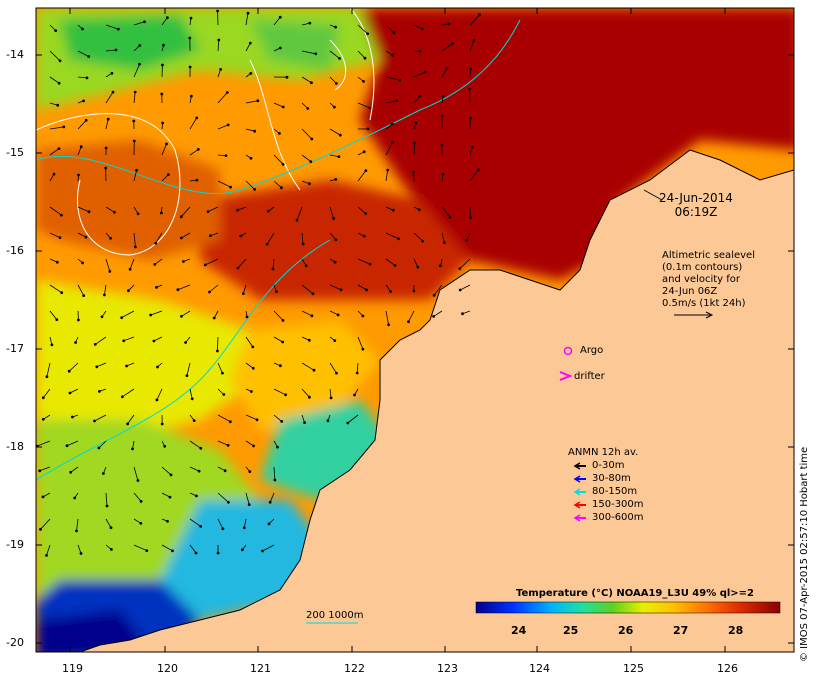  I want to click on colorbar-tick-label: 24, so click(519, 630).